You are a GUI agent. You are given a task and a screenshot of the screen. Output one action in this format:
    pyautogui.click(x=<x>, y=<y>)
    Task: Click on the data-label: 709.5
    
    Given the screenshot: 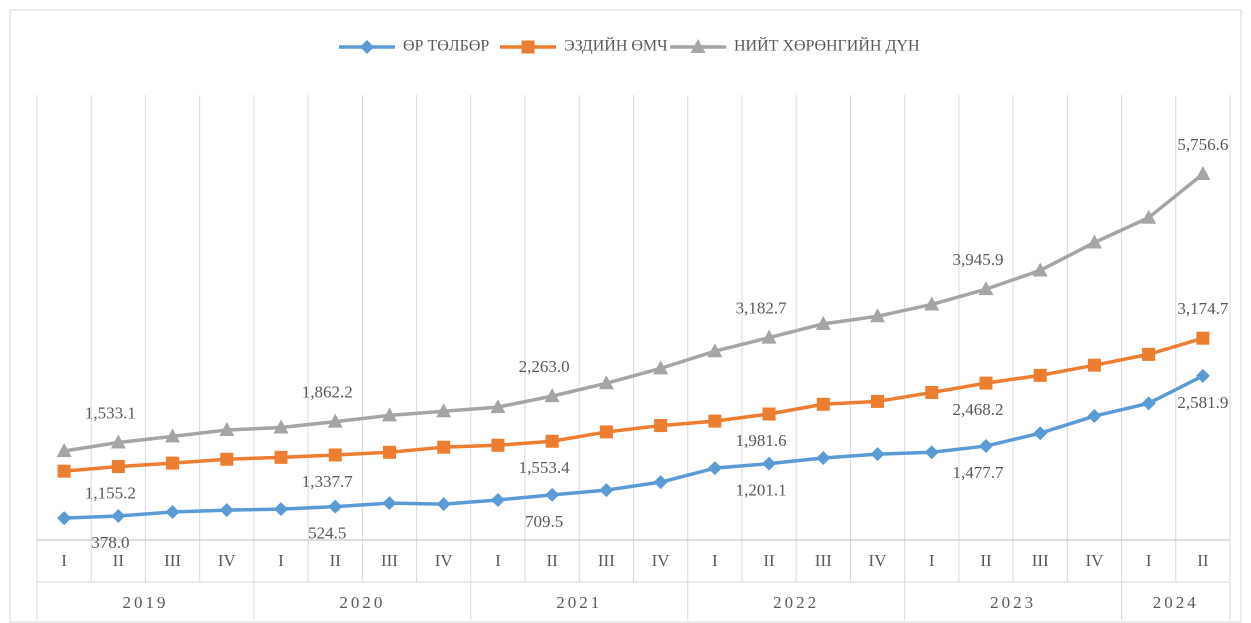 What is the action you would take?
    pyautogui.click(x=544, y=521)
    